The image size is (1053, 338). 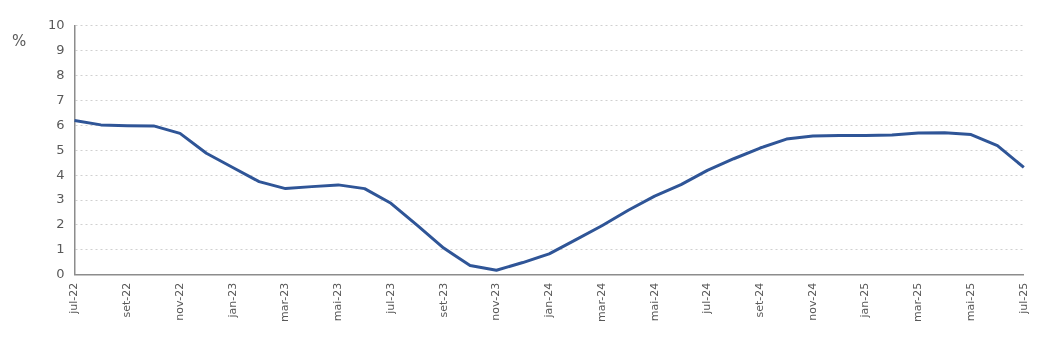 What do you see at coordinates (601, 302) in the screenshot?
I see `x-tick-label: mar-24` at bounding box center [601, 302].